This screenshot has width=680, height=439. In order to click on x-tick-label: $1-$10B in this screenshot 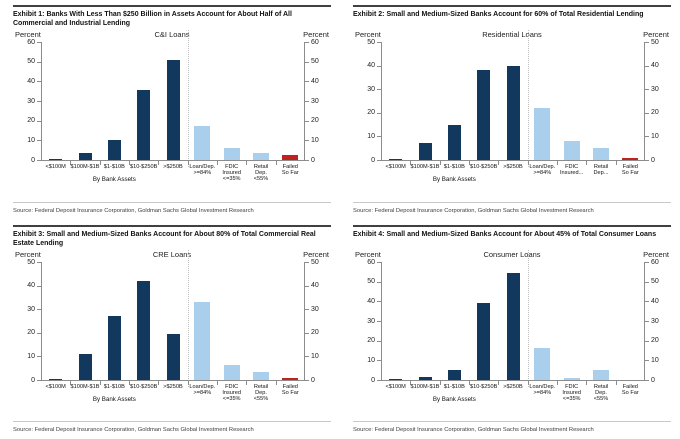, I will do `click(114, 167)`.